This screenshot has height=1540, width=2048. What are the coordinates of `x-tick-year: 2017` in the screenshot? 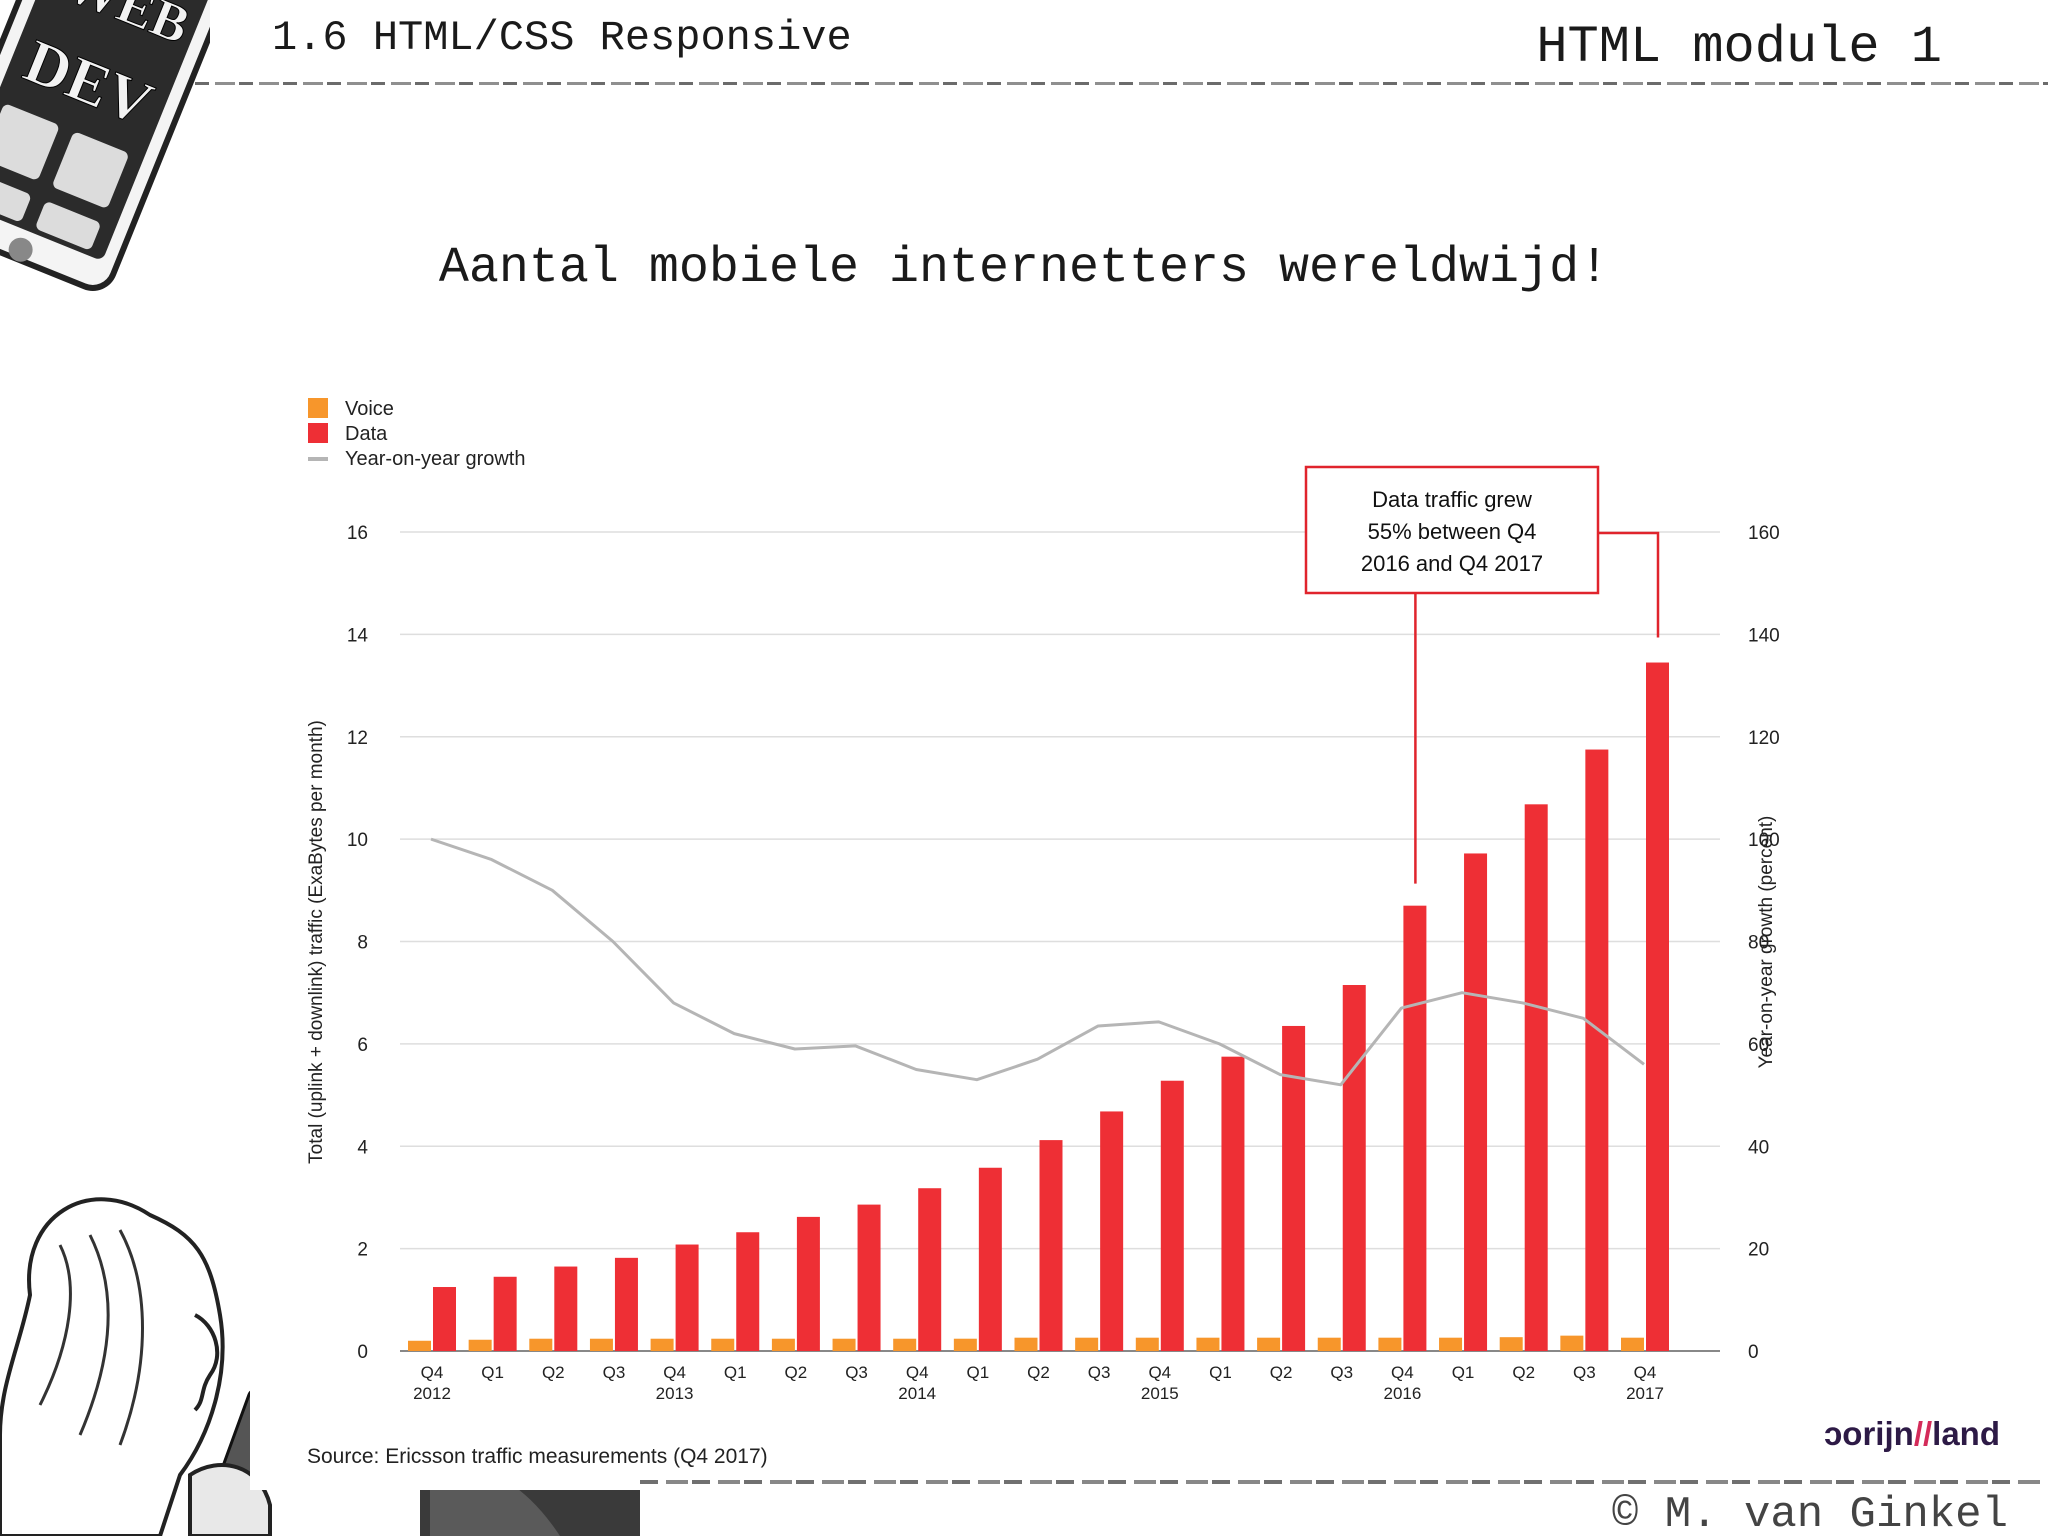 It's located at (1645, 1393).